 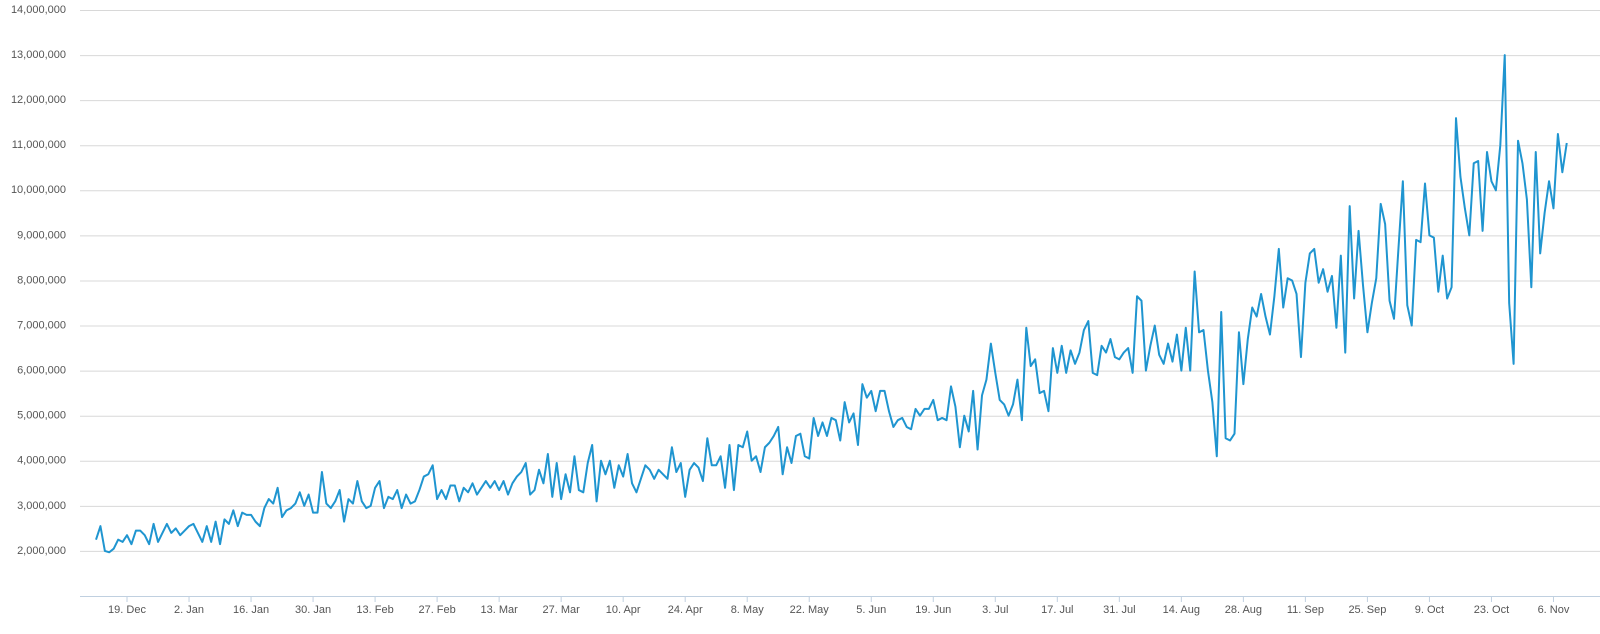 I want to click on x-tick-label: 13. Mar, so click(x=499, y=610).